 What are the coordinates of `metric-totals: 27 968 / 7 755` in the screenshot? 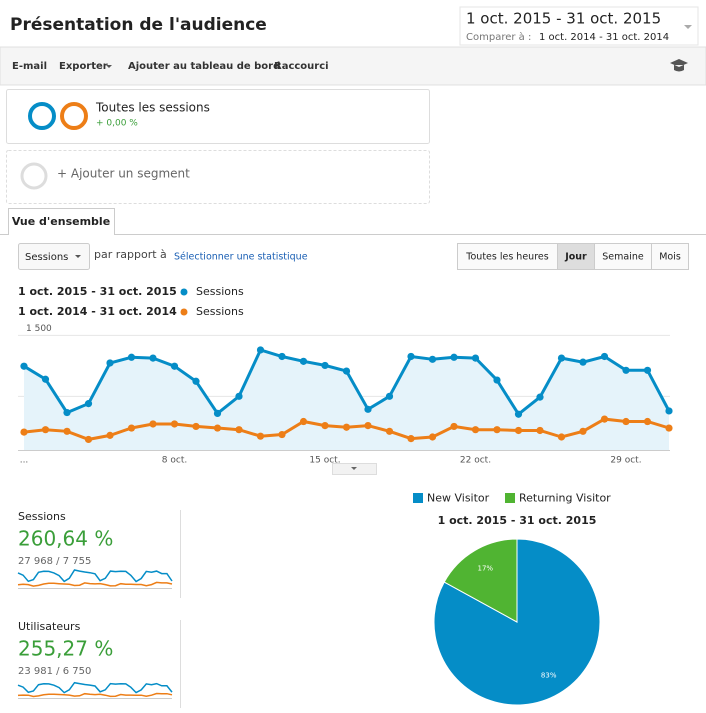 It's located at (54, 561).